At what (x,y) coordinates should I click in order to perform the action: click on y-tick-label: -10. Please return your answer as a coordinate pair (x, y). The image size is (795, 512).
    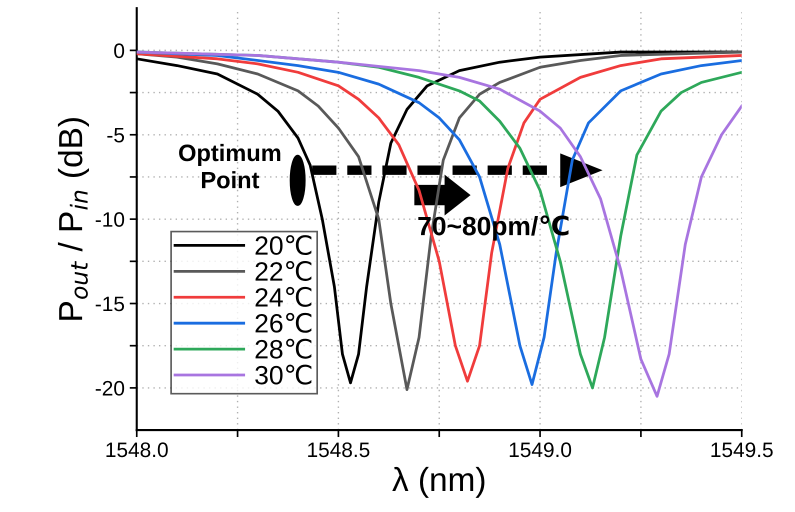
    Looking at the image, I should click on (110, 219).